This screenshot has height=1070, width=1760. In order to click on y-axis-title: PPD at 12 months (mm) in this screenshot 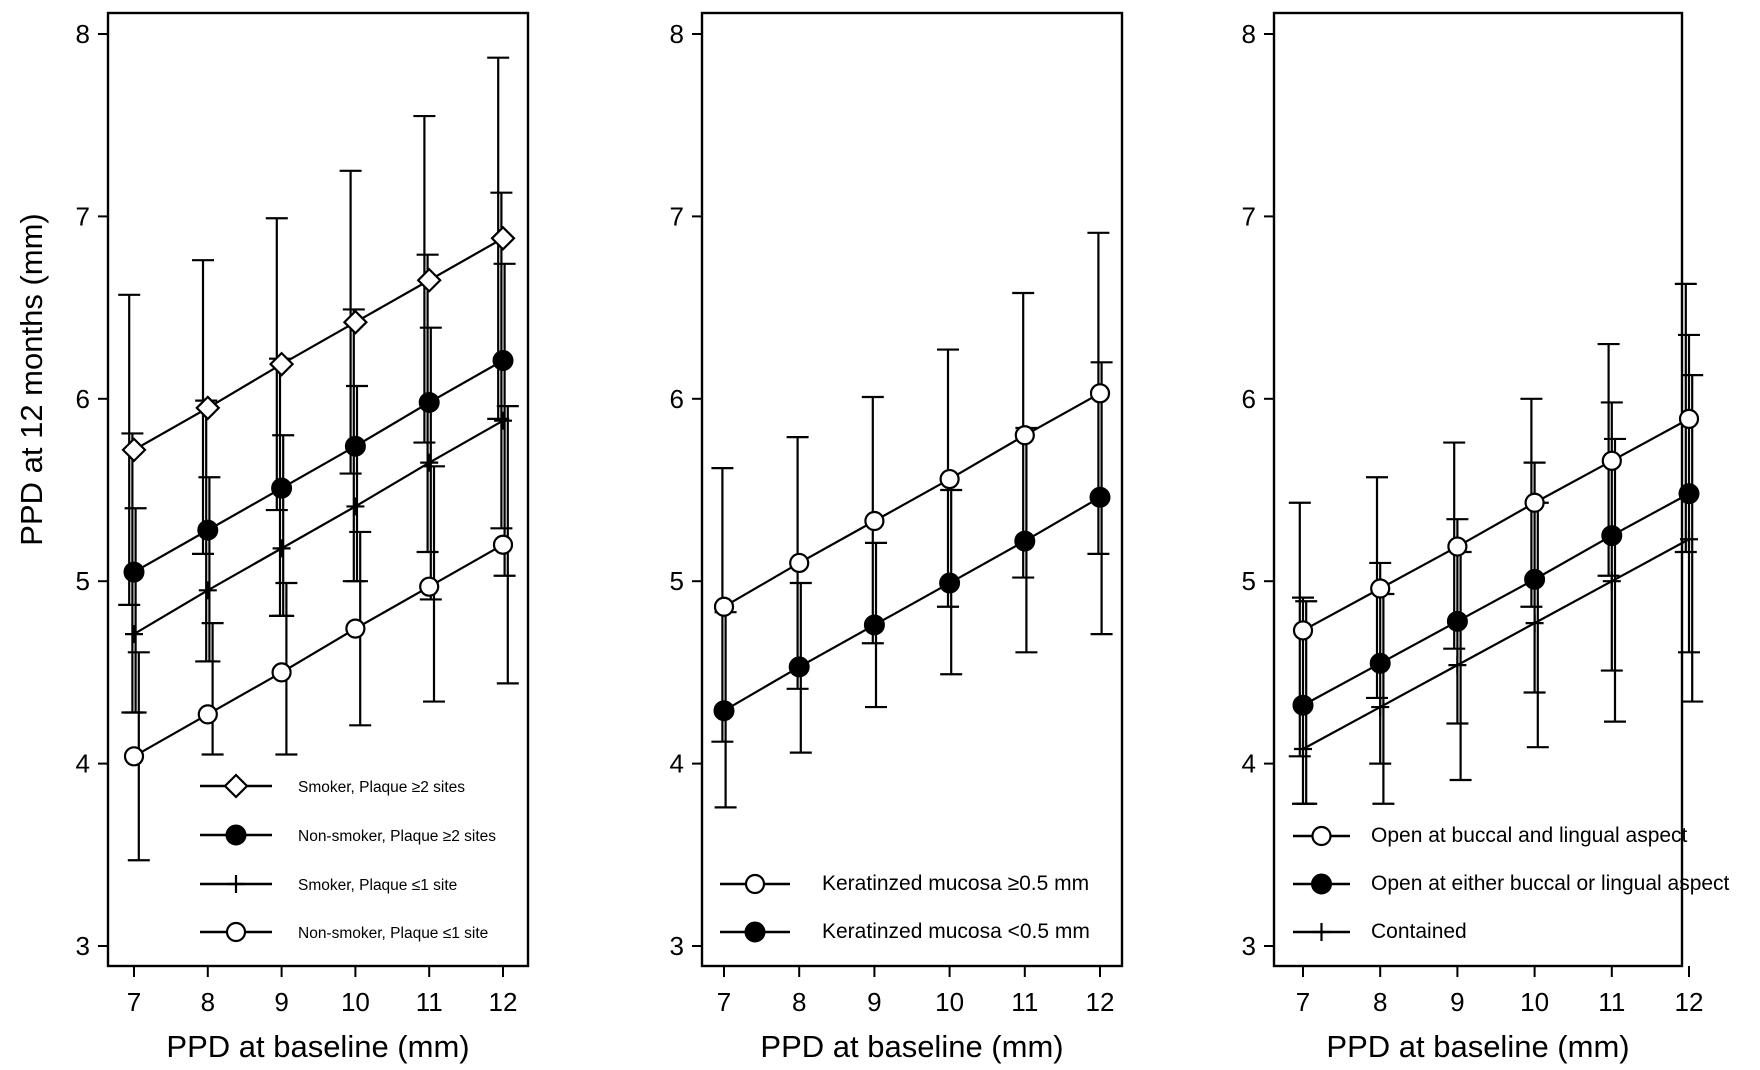, I will do `click(31, 379)`.